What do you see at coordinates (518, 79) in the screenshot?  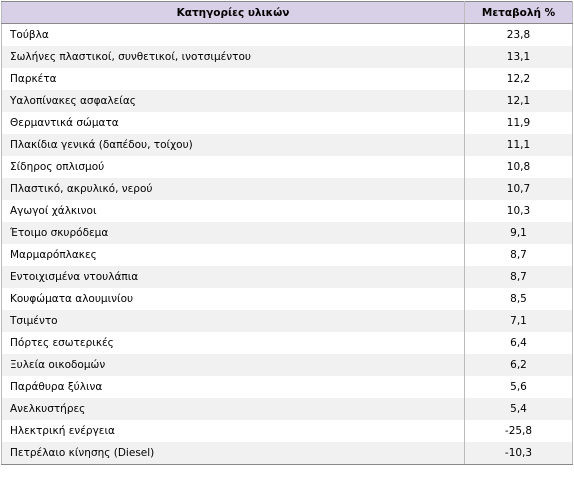 I see `change-cell: 12,2` at bounding box center [518, 79].